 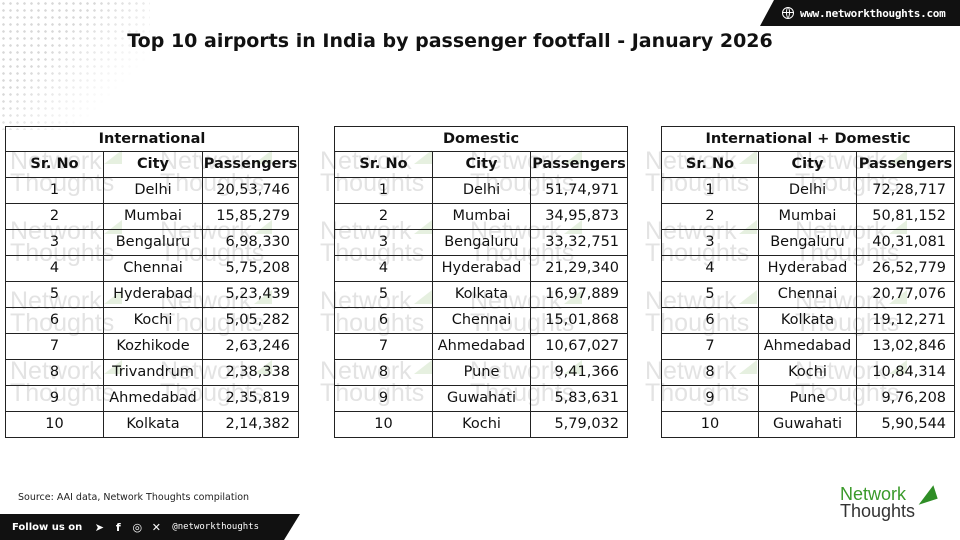 I want to click on facebook-icon: f, so click(x=118, y=527).